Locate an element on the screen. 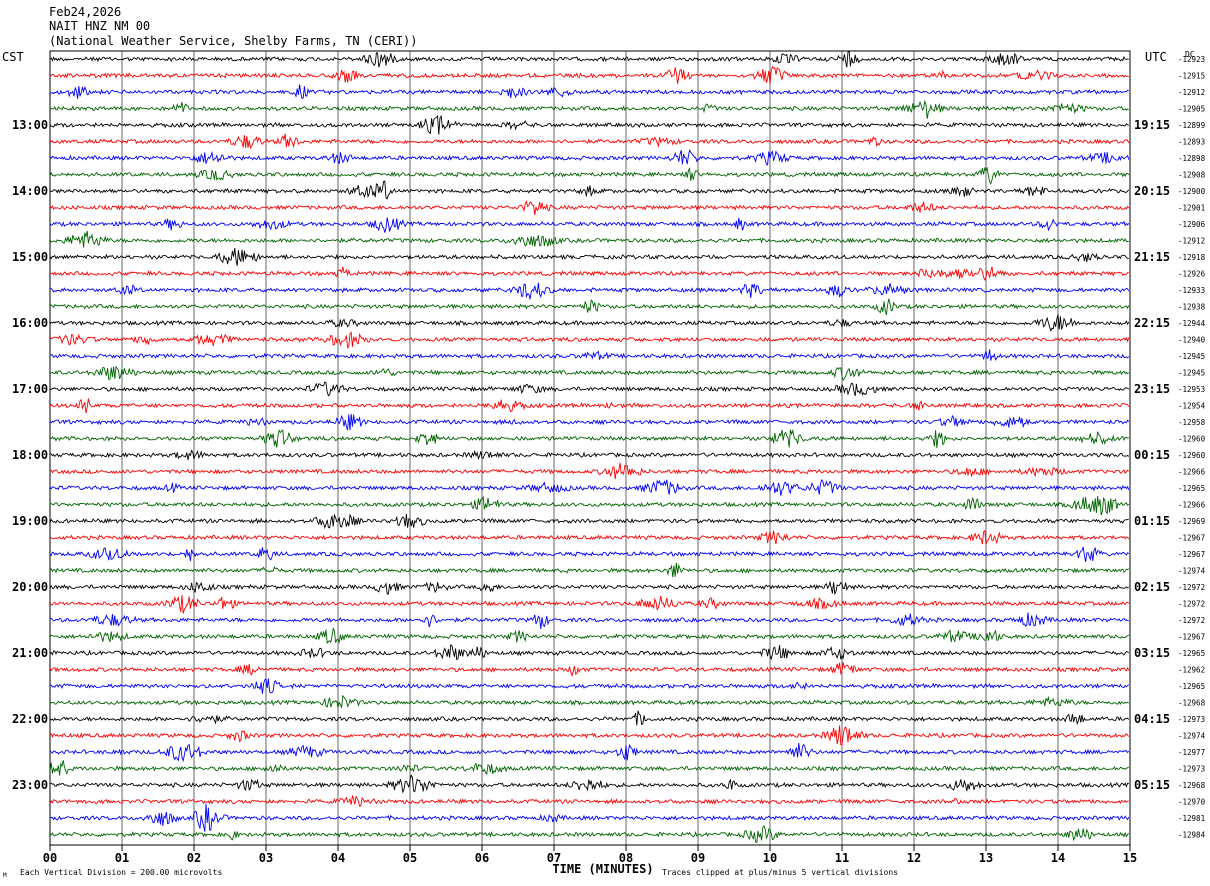  dc-offset-label: -12905 is located at coordinates (1191, 109).